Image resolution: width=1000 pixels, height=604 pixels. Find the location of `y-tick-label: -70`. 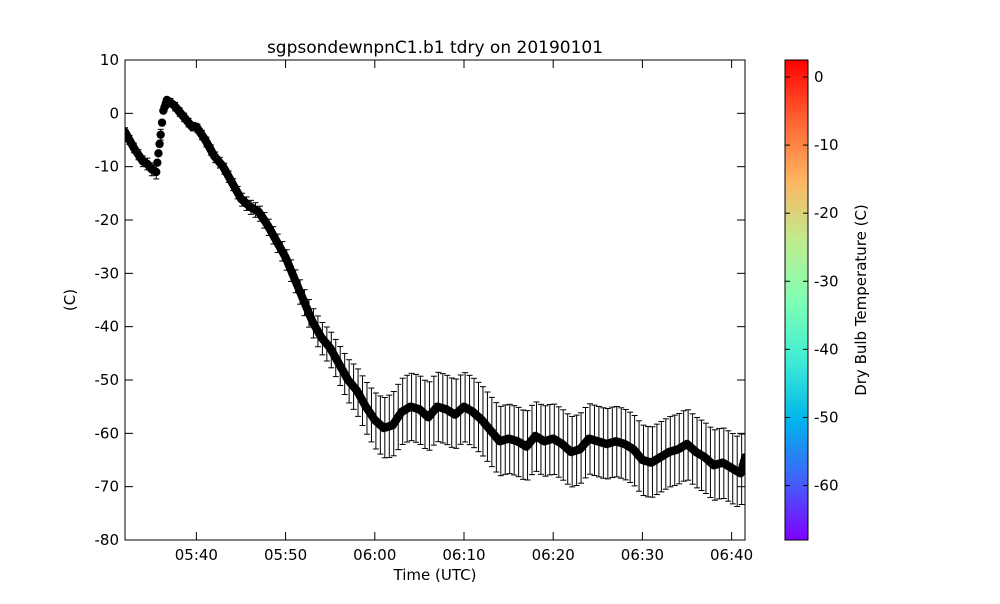

y-tick-label: -70 is located at coordinates (107, 487).